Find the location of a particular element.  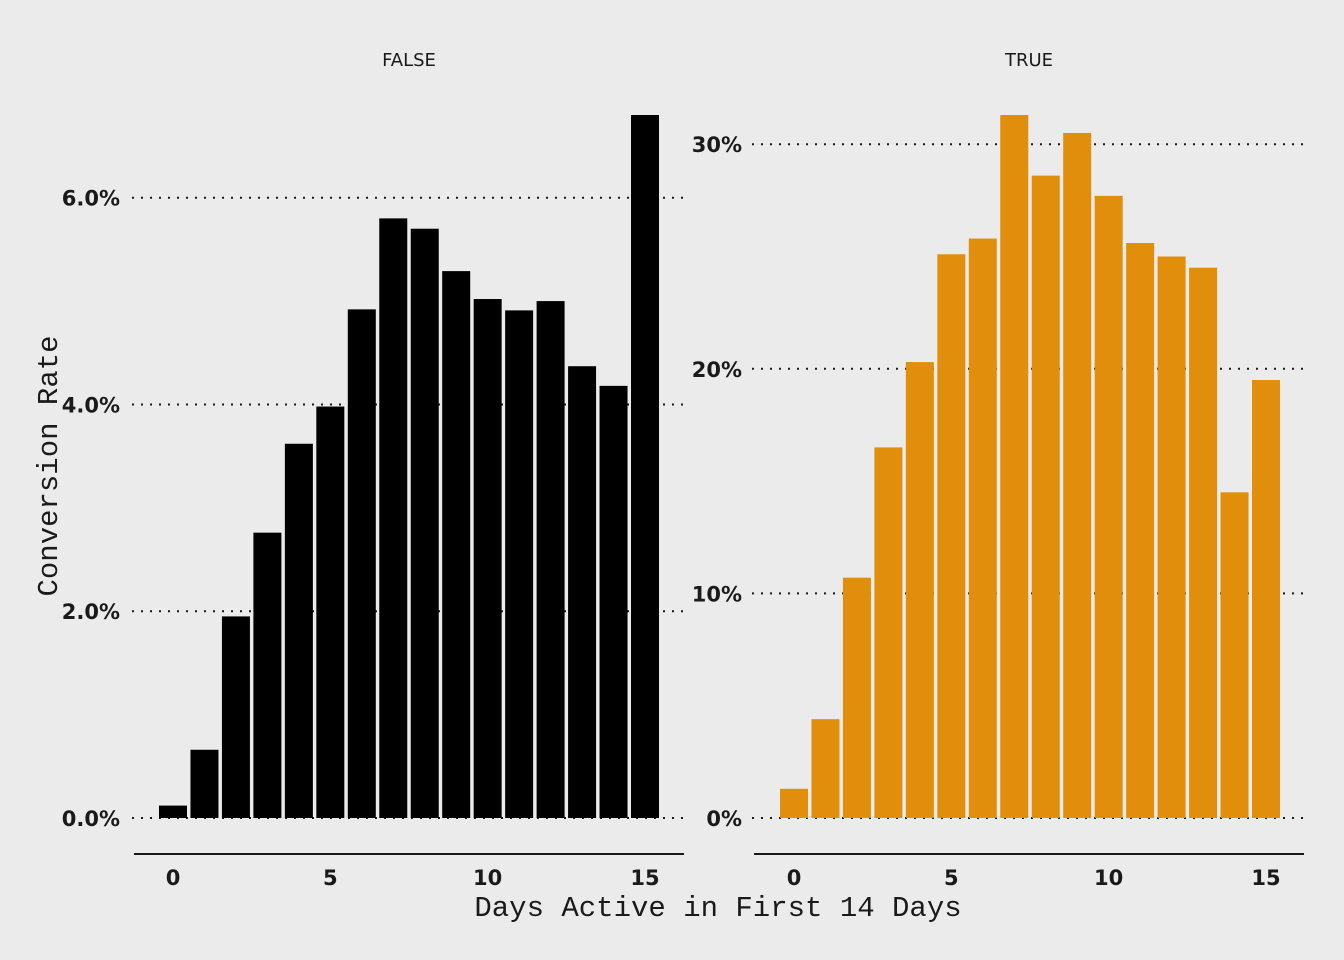

y-tick-label: 6.0% is located at coordinates (91, 199).